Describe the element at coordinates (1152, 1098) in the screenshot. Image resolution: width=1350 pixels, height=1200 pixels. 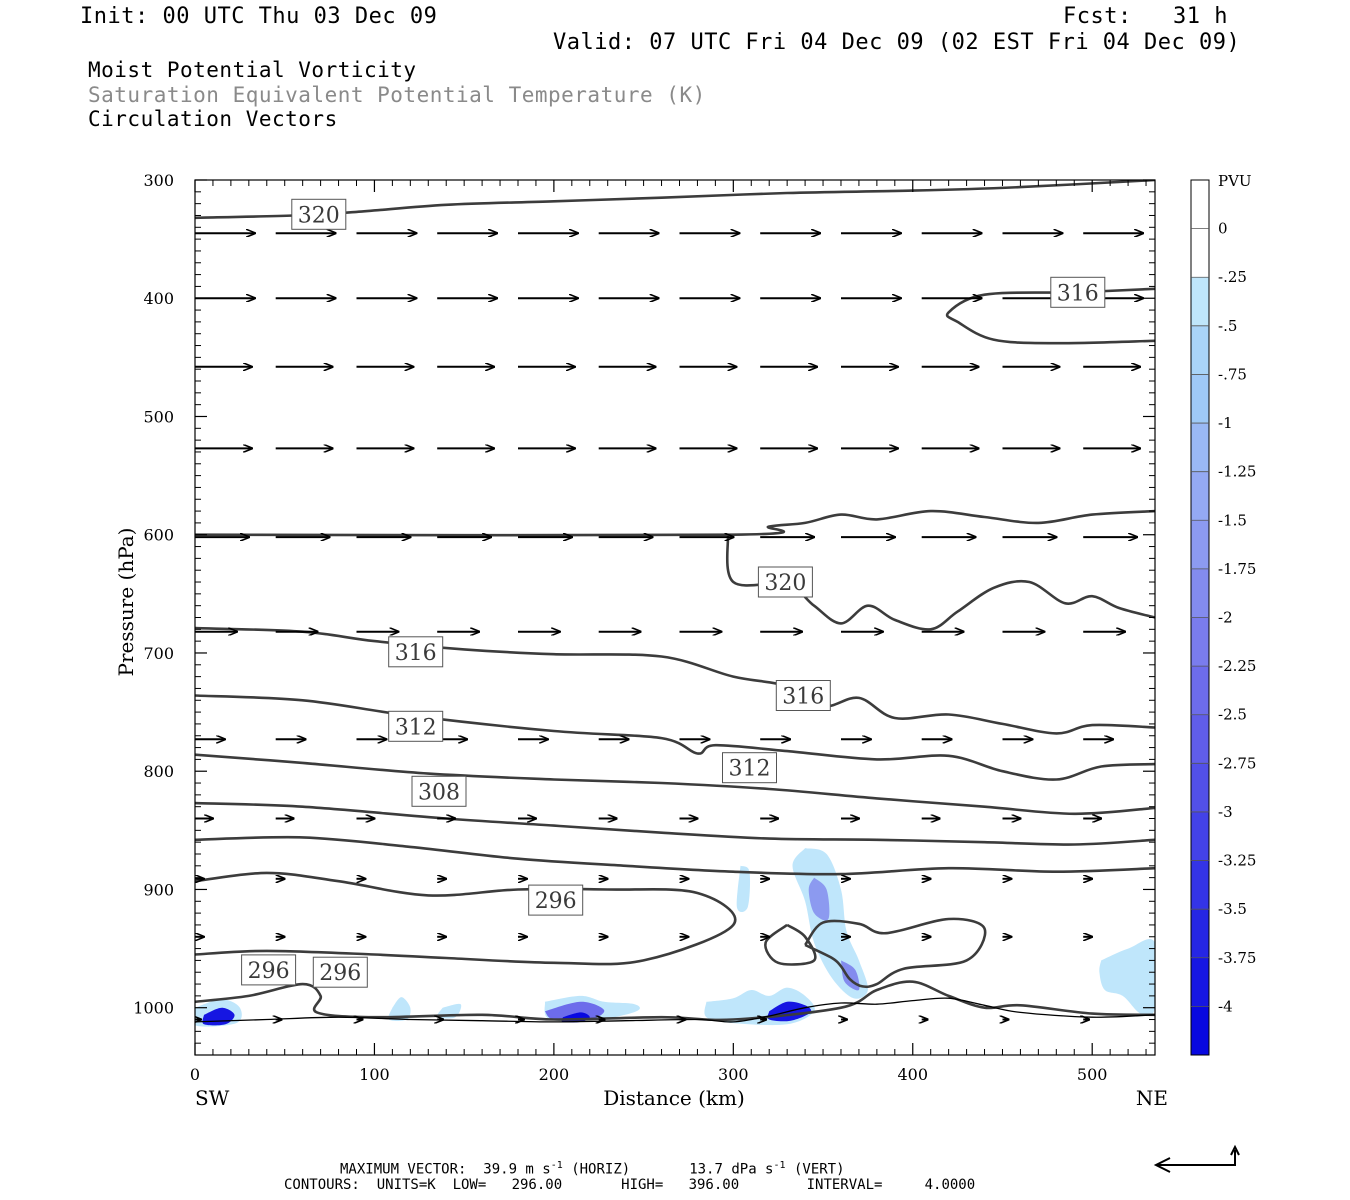
I see `ne-label: NE` at that location.